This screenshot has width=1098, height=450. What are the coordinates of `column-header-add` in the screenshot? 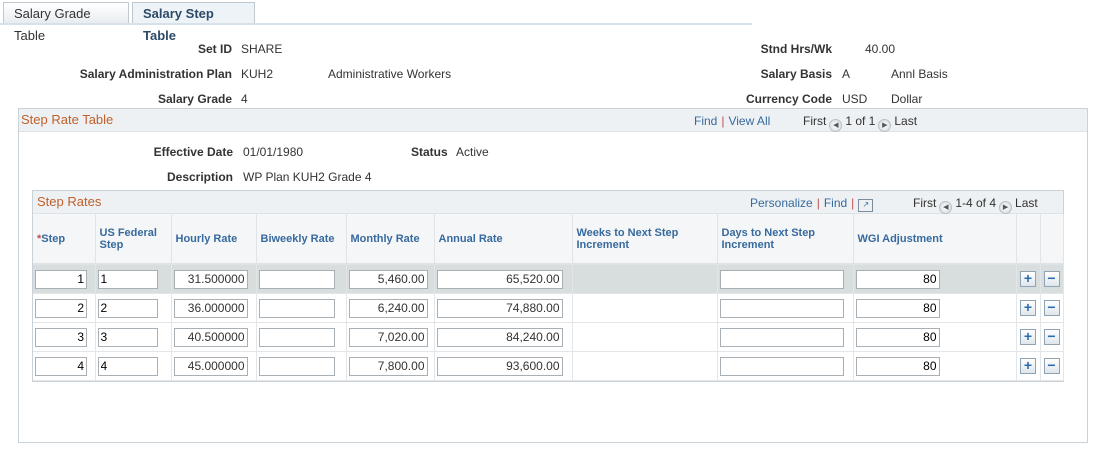 It's located at (1028, 239).